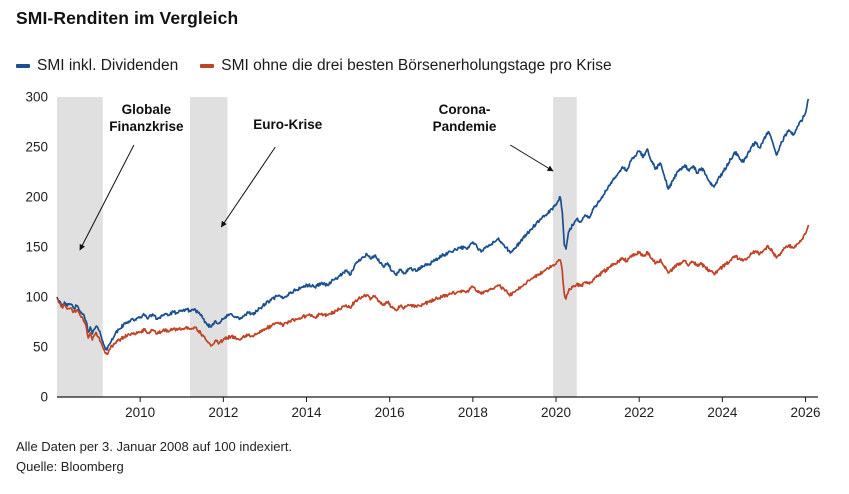 The image size is (849, 494). I want to click on legend-swatch-red, so click(207, 66).